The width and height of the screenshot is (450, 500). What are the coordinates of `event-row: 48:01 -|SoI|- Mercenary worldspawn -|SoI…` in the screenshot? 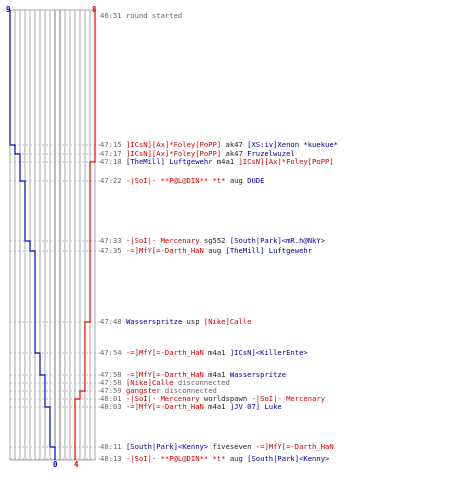 It's located at (212, 398).